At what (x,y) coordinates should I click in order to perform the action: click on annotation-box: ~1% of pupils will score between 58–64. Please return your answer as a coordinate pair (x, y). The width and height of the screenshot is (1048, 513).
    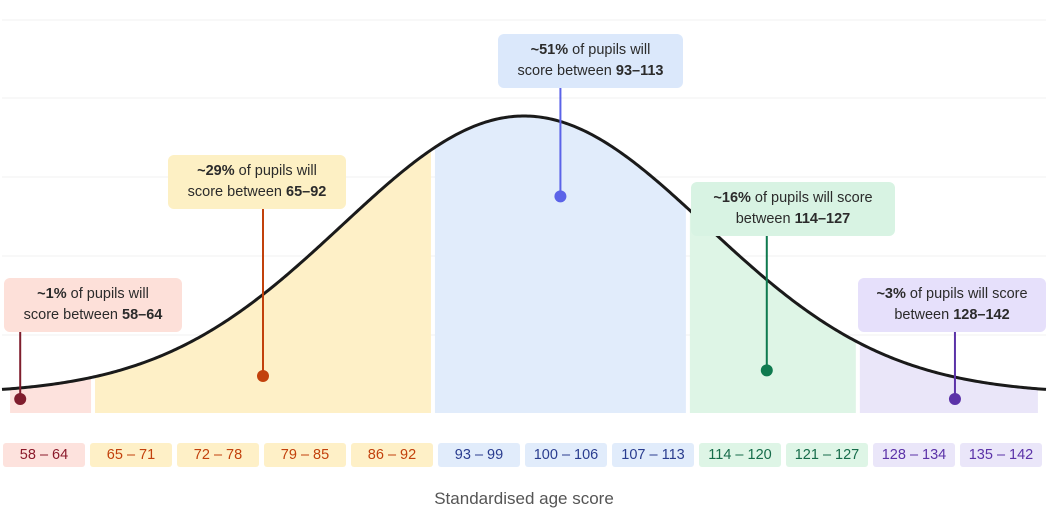
    Looking at the image, I should click on (93, 305).